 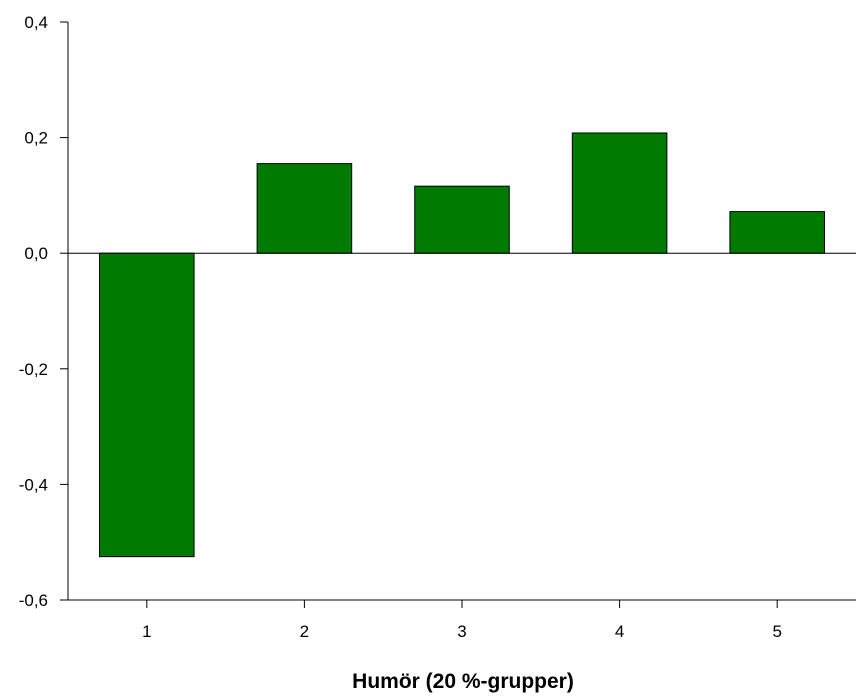 I want to click on y-tick-label: 0,0, so click(x=36, y=253).